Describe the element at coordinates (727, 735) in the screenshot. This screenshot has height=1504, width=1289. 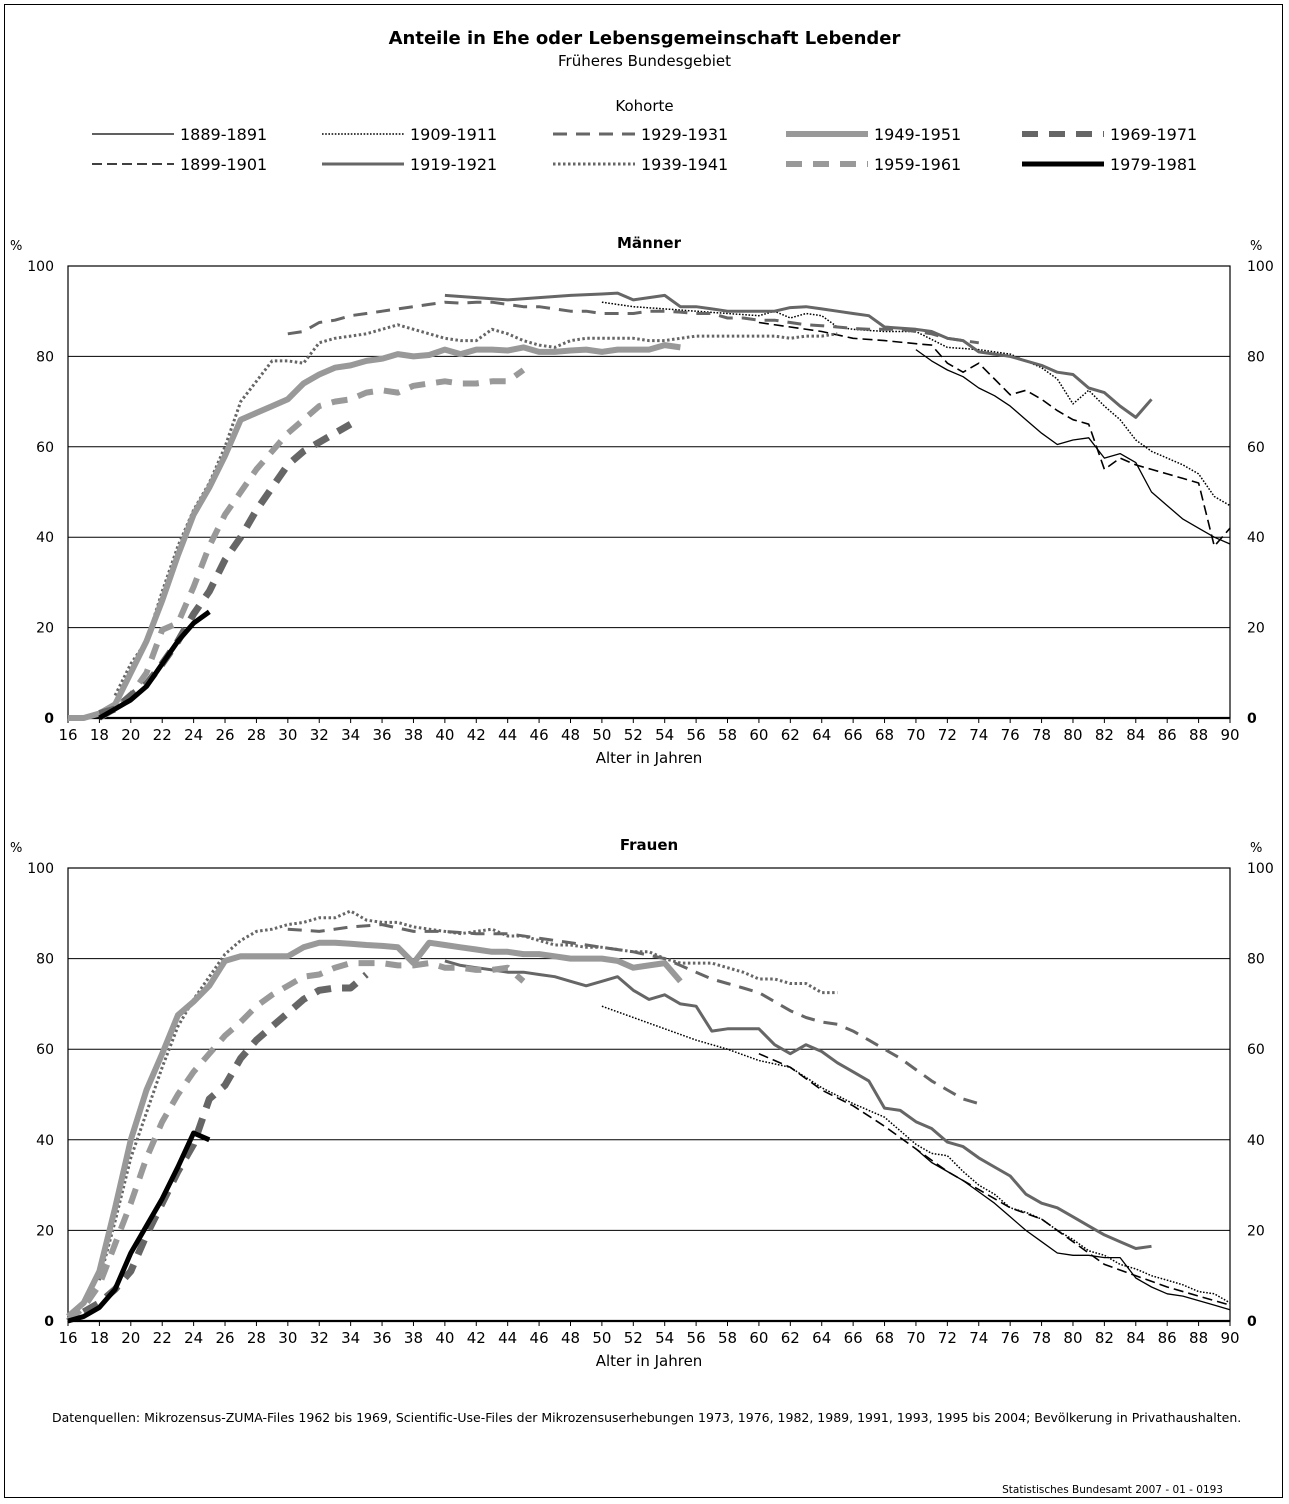
I see `x-tick-label: 58` at that location.